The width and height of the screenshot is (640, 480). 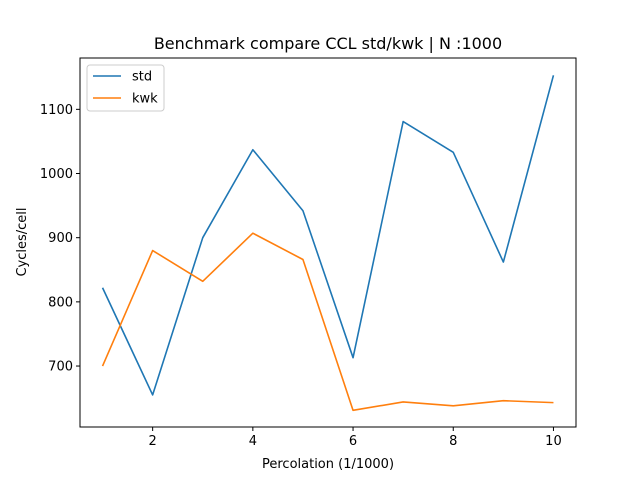 I want to click on y-tick-label: 700, so click(x=60, y=367).